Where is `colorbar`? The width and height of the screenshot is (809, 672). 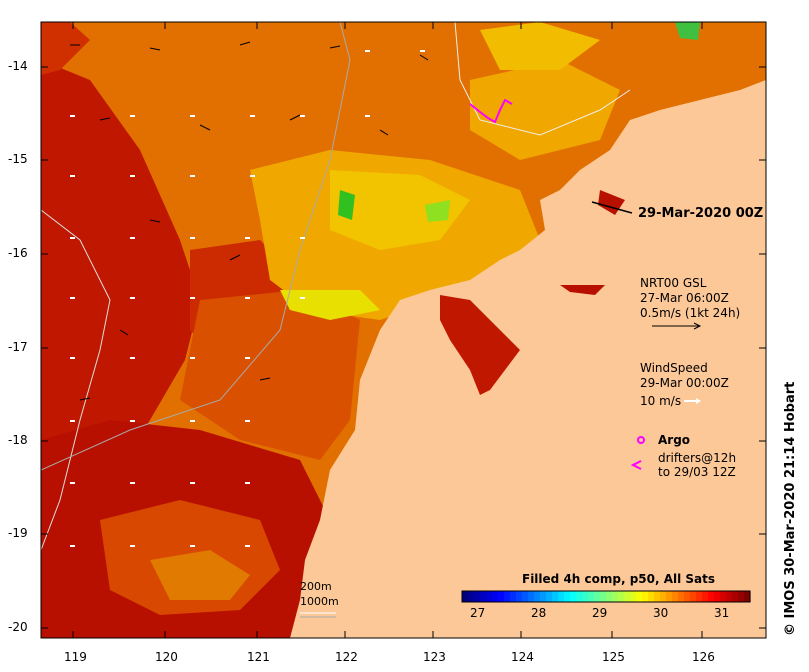
colorbar is located at coordinates (606, 596).